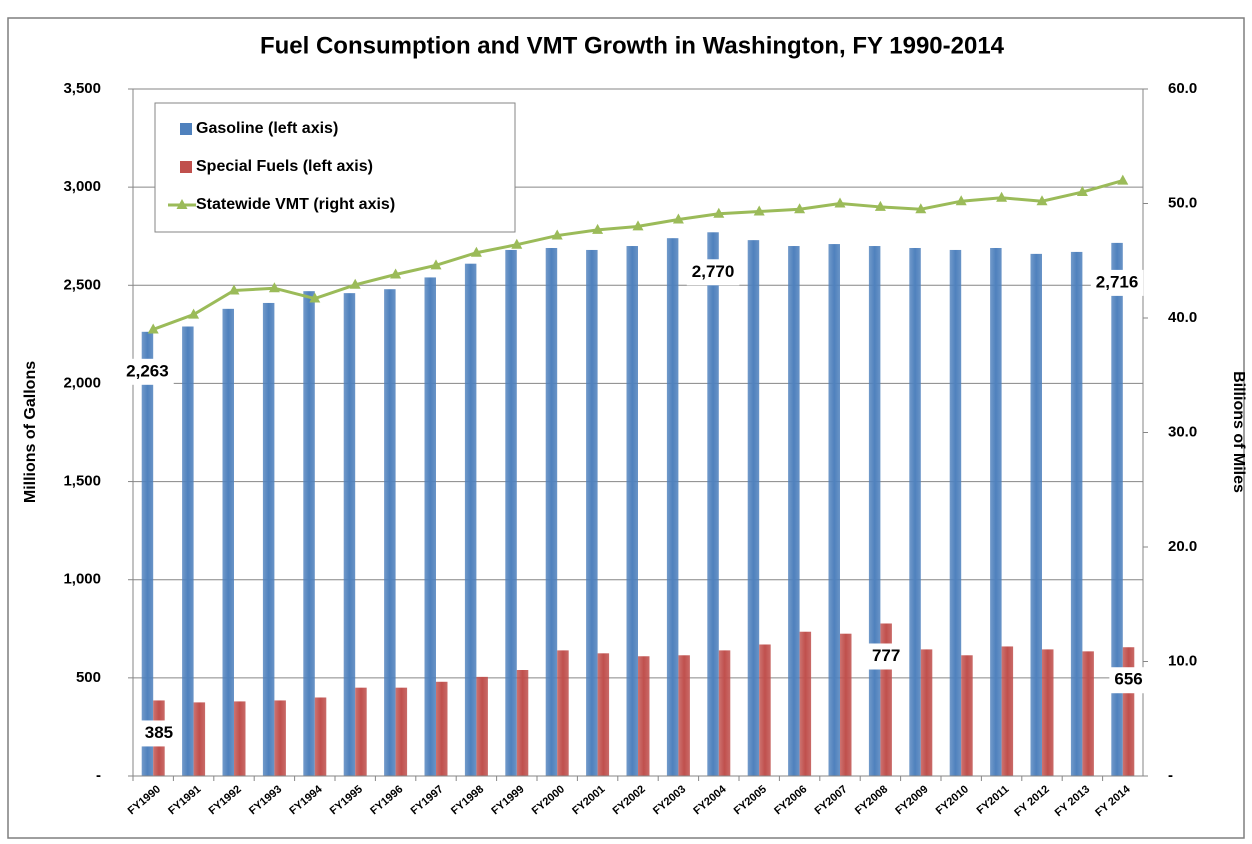 This screenshot has height=844, width=1252. Describe the element at coordinates (1182, 202) in the screenshot. I see `y2-tick-label: 50.0` at that location.